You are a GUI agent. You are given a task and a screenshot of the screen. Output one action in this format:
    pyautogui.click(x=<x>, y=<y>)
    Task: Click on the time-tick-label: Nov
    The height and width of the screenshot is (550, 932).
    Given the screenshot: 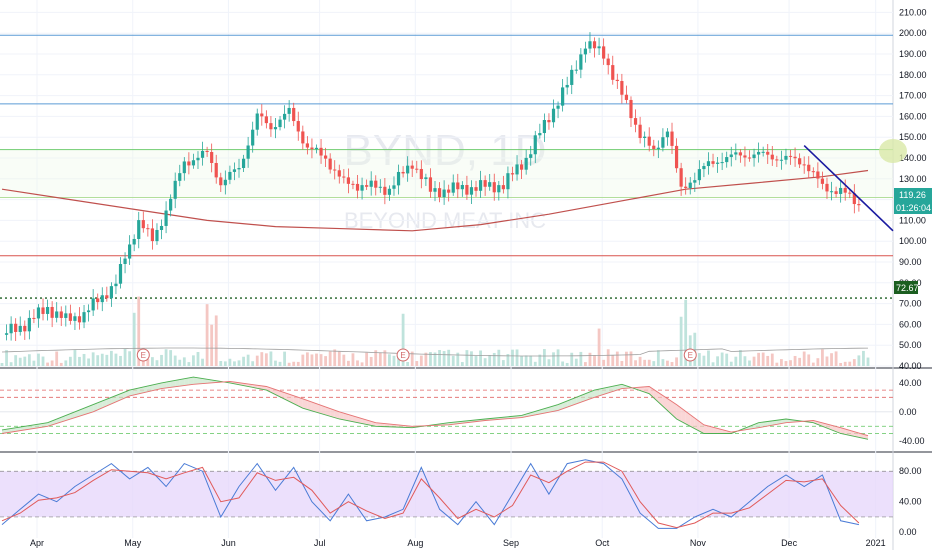 What is the action you would take?
    pyautogui.click(x=698, y=543)
    